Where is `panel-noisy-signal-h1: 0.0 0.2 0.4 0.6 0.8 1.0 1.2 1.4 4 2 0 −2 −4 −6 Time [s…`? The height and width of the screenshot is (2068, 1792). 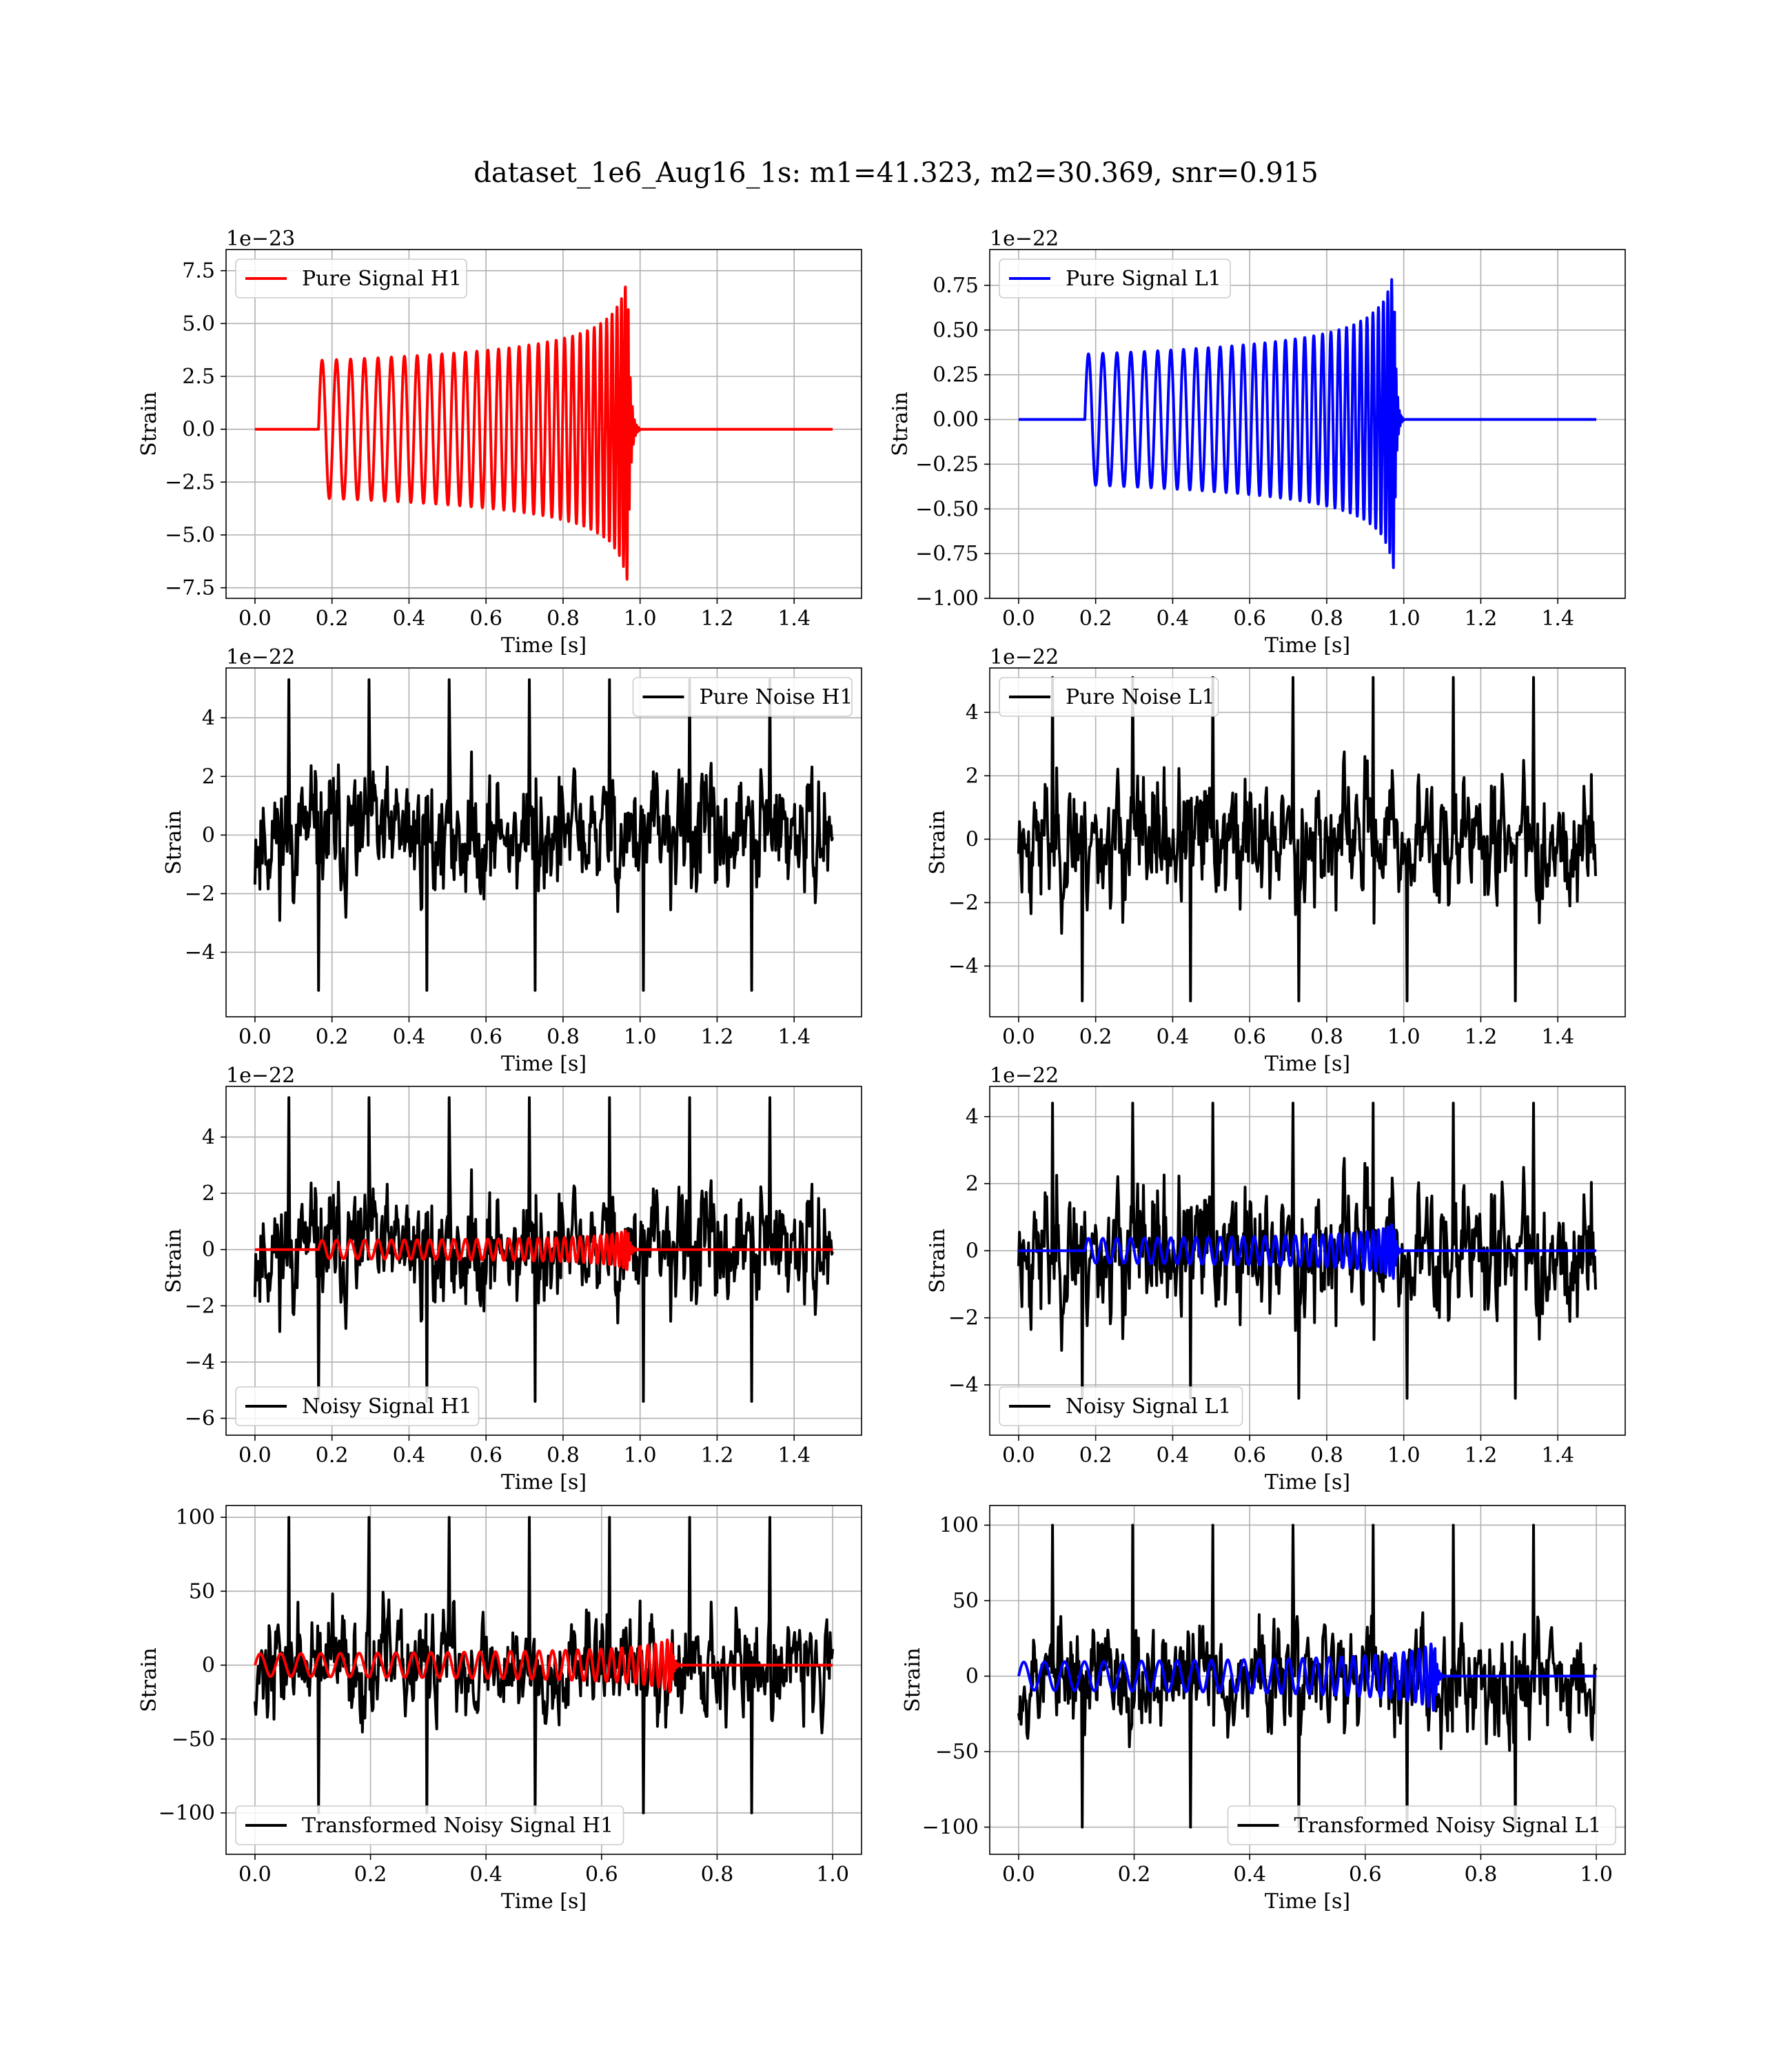 panel-noisy-signal-h1: 0.0 0.2 0.4 0.6 0.8 1.0 1.2 1.4 4 2 0 −2 −4 −6 Time [s… is located at coordinates (512, 1279).